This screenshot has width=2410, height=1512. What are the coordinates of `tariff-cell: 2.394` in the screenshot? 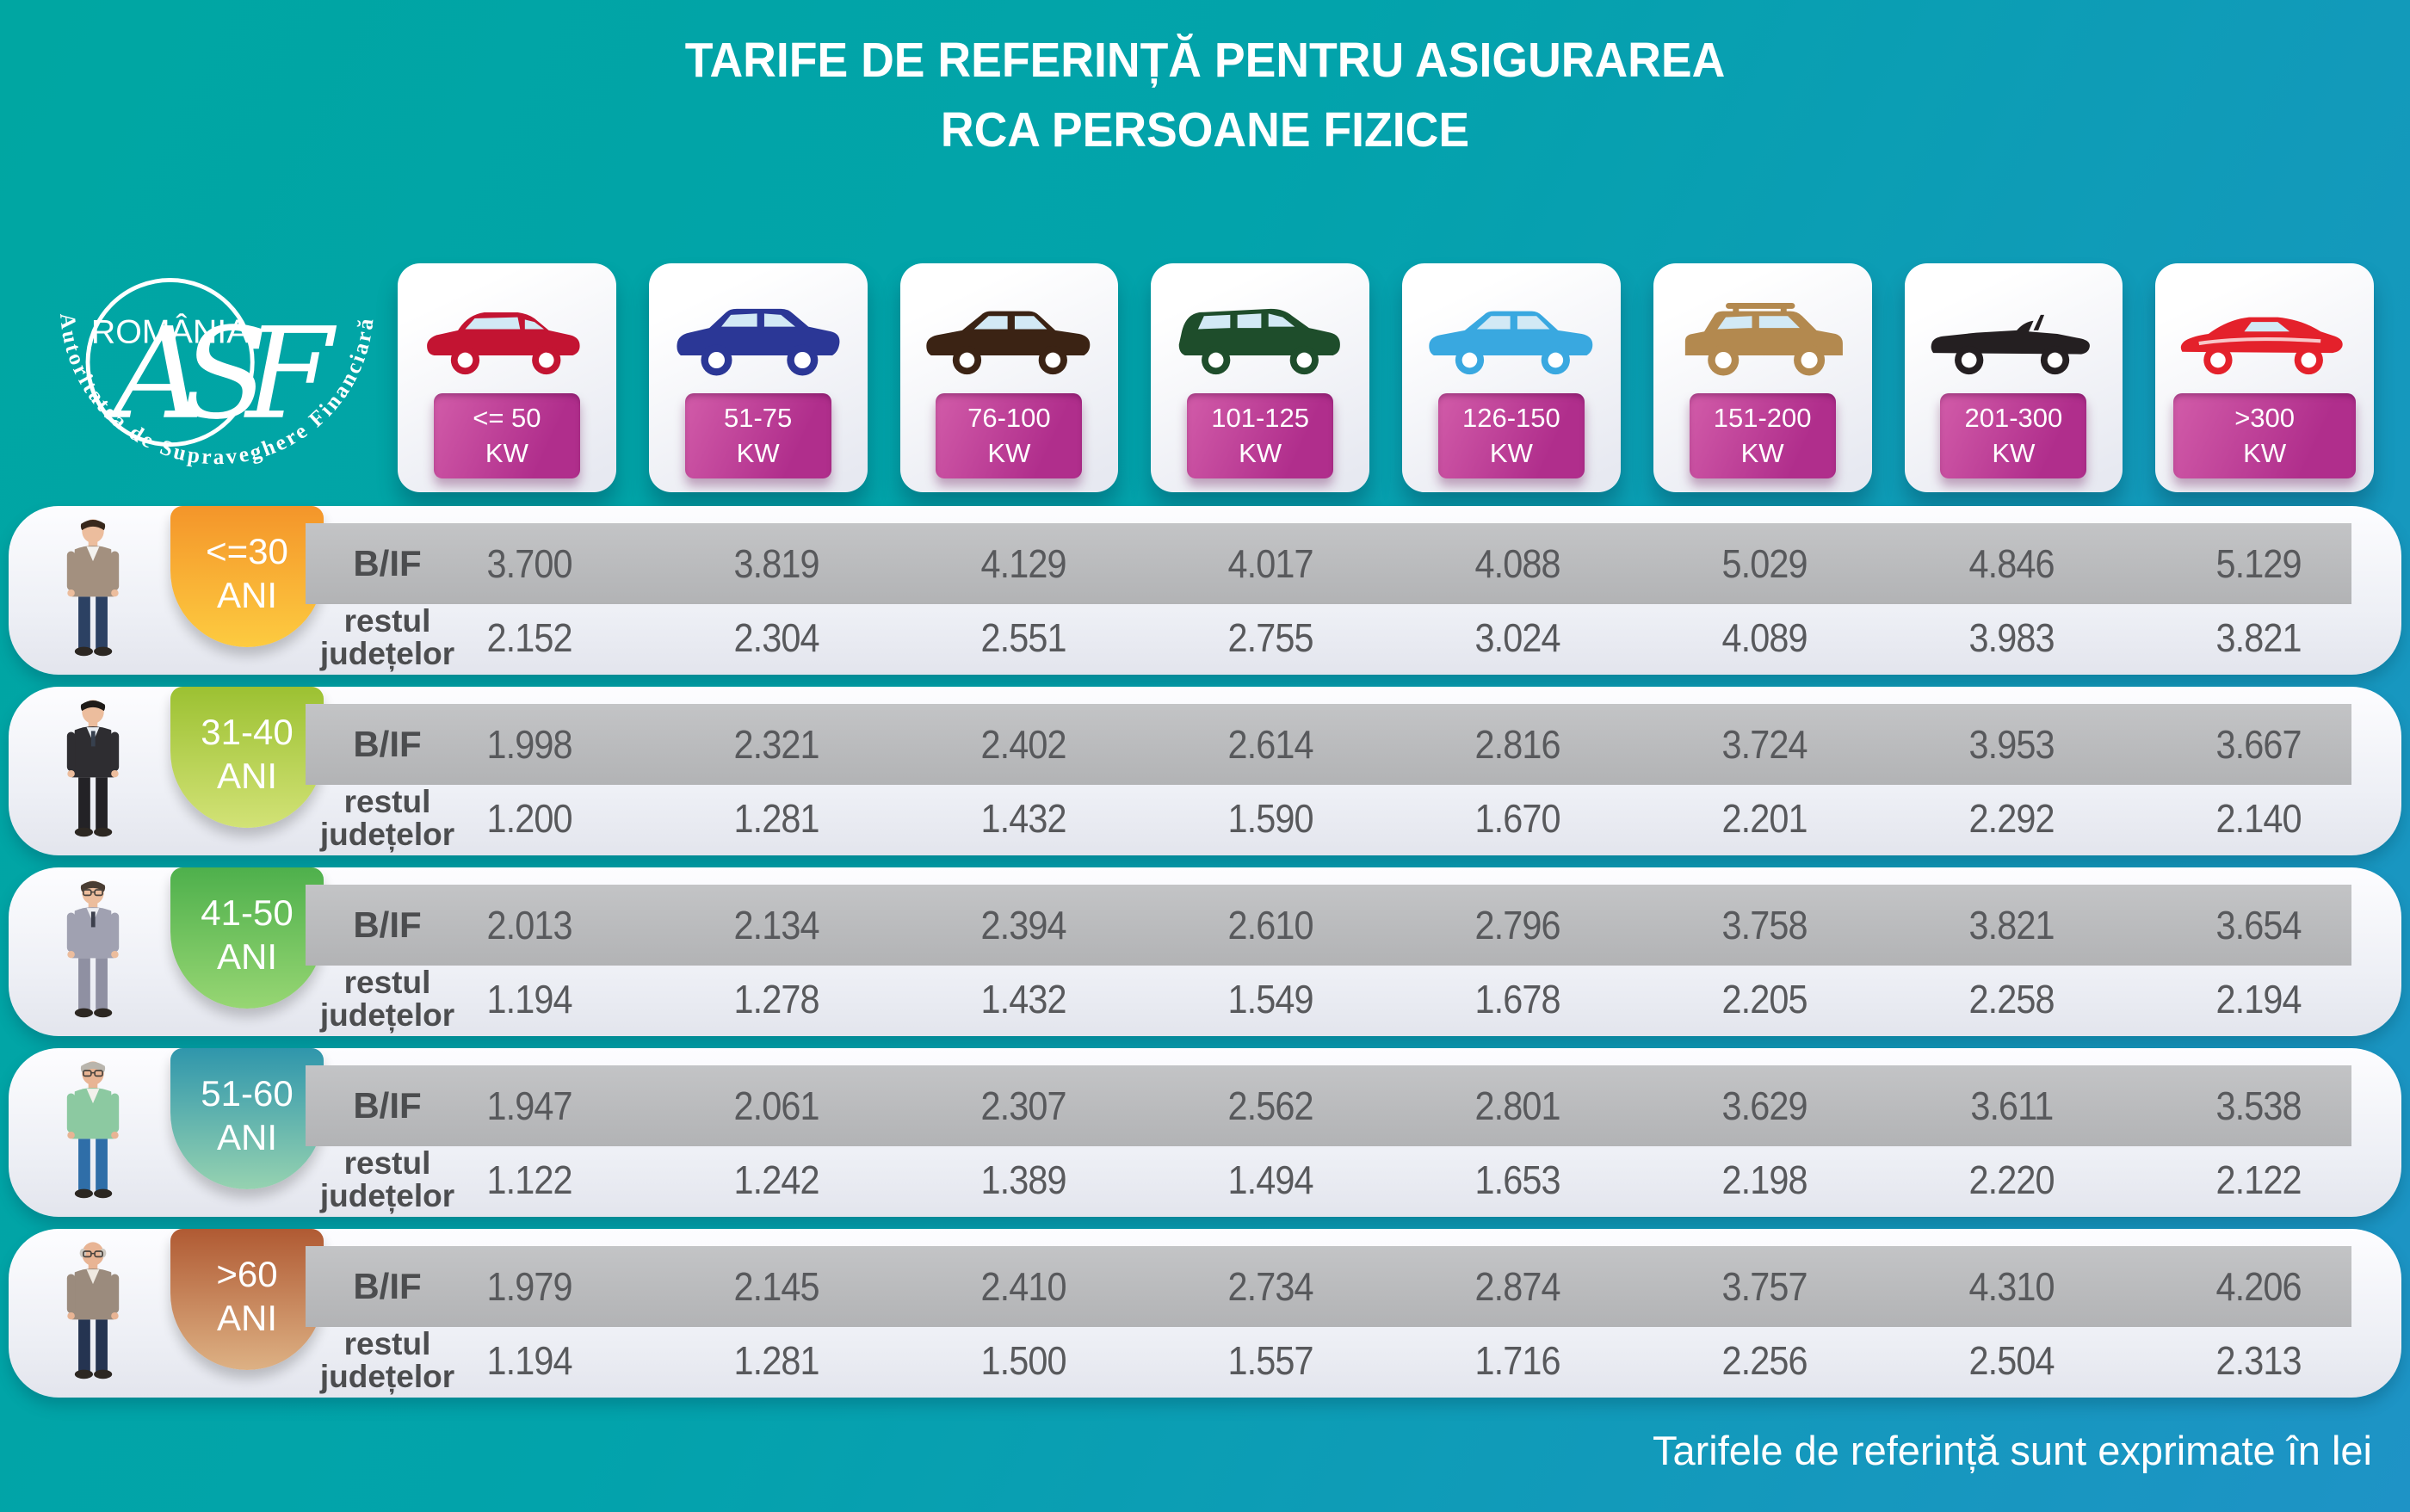 It's located at (1024, 926).